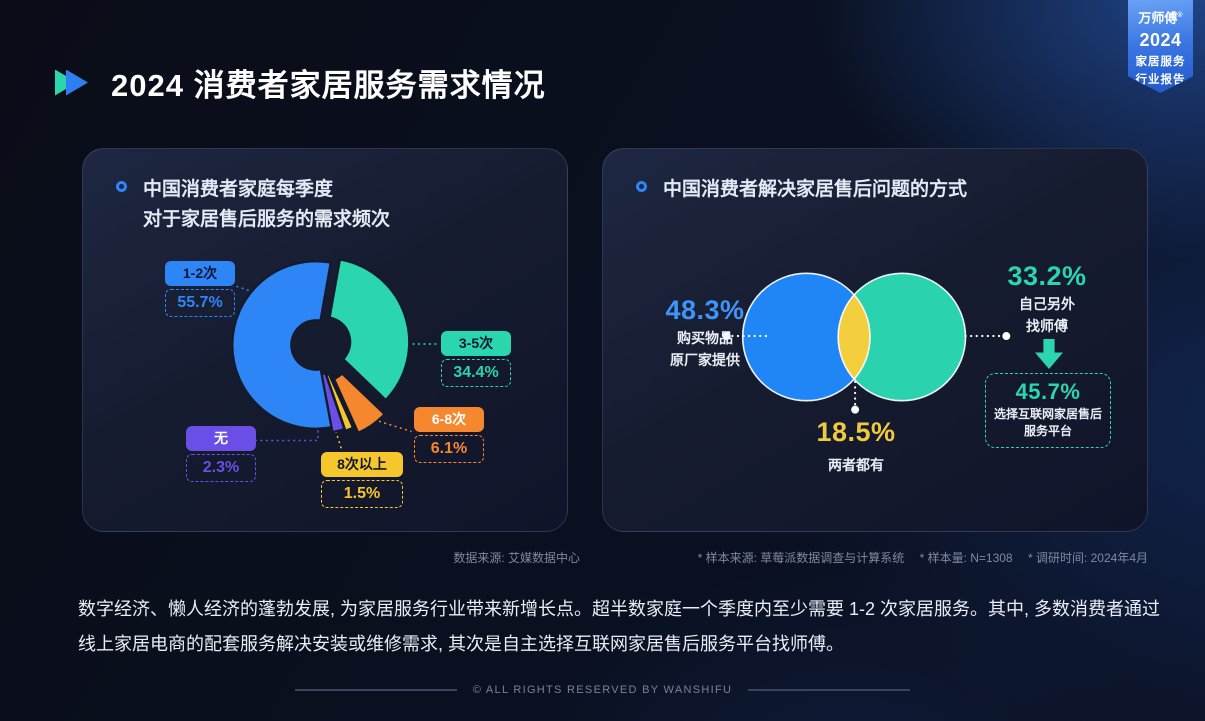  Describe the element at coordinates (328, 85) in the screenshot. I see `page-title: 2024 消费者家居服务需求情况` at that location.